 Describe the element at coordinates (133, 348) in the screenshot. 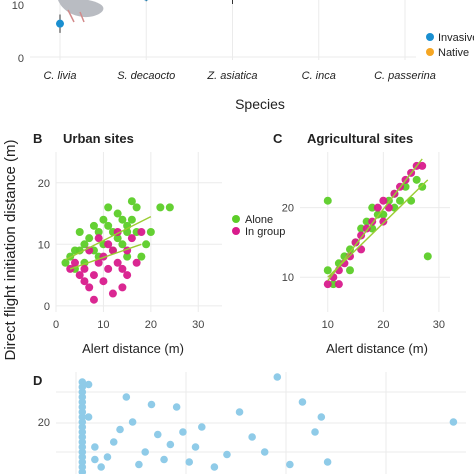

I see `panel-b-x-axis-label: Alert distance (m)` at that location.